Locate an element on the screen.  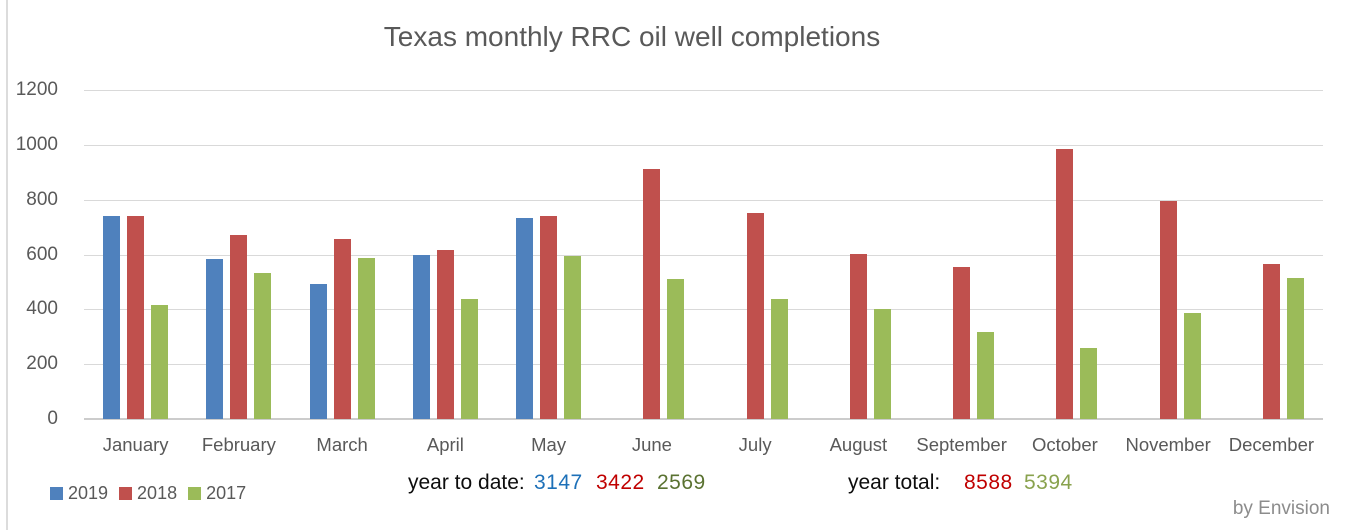
bar-2018-november is located at coordinates (1168, 309).